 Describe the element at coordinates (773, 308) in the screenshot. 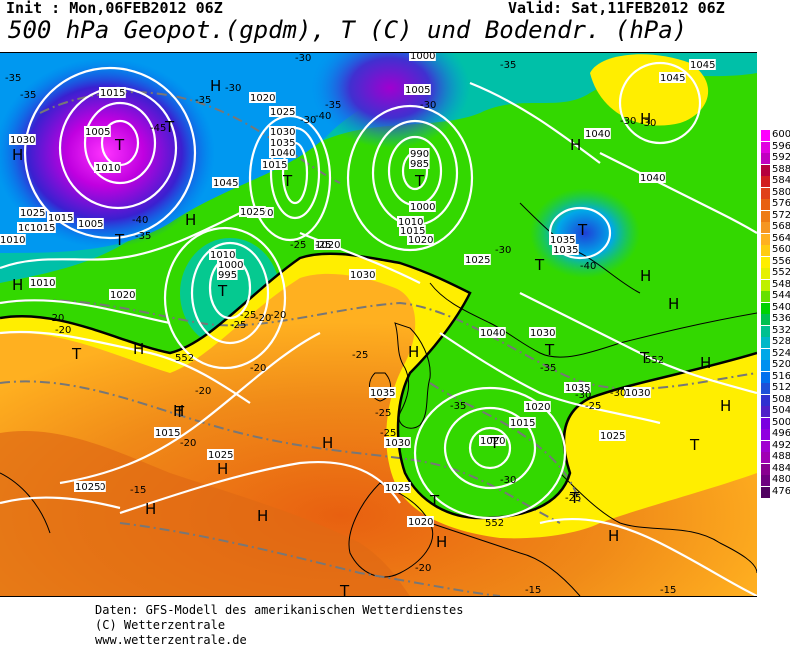

I see `legend-row: 540` at that location.